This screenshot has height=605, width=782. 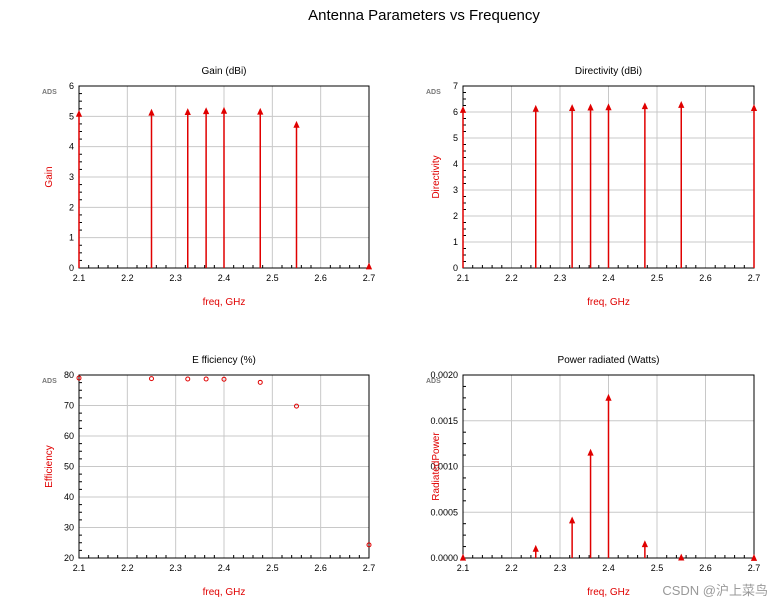 I want to click on y-tick-label: 0.0005, so click(x=444, y=512).